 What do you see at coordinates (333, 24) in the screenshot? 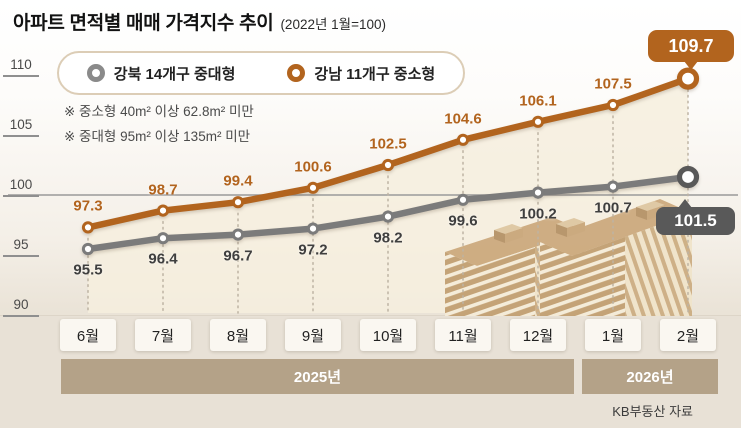
I see `page-subtitle: (2022년 1월=100)` at bounding box center [333, 24].